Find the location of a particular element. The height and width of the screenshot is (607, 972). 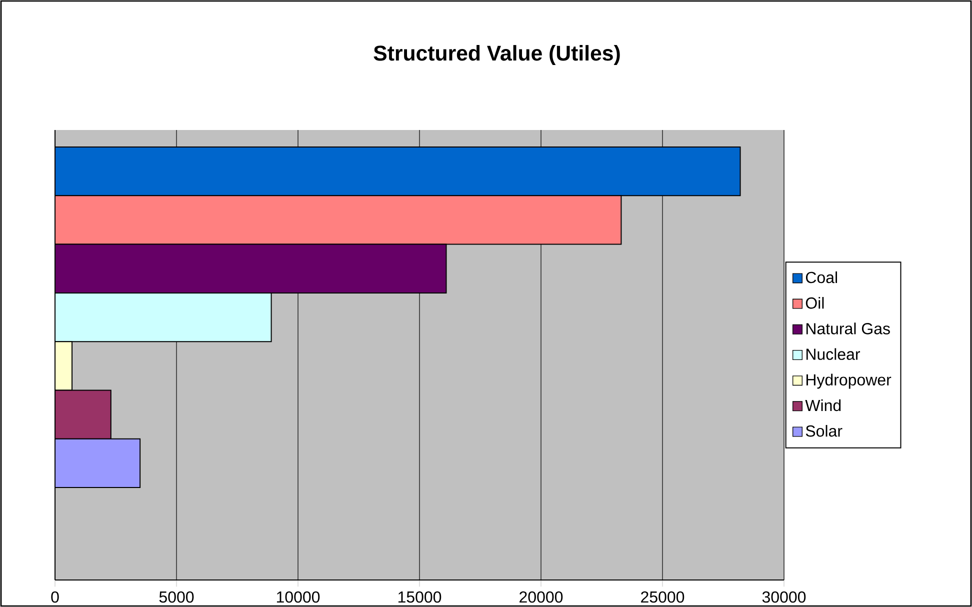

x-tick-label: 20000 is located at coordinates (541, 597).